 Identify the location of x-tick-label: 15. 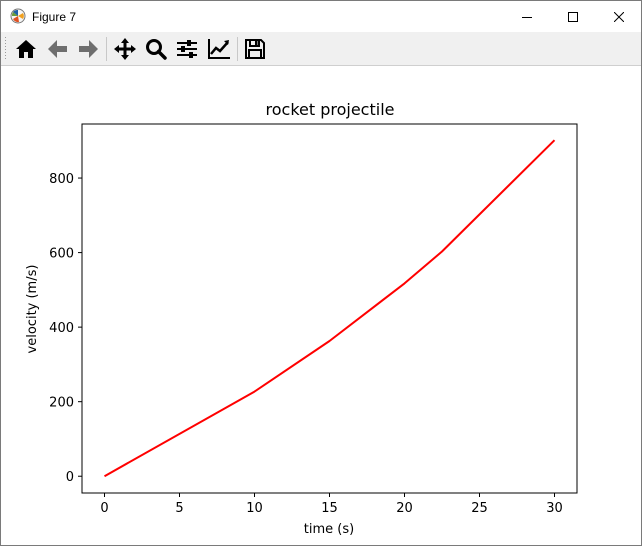
(329, 508).